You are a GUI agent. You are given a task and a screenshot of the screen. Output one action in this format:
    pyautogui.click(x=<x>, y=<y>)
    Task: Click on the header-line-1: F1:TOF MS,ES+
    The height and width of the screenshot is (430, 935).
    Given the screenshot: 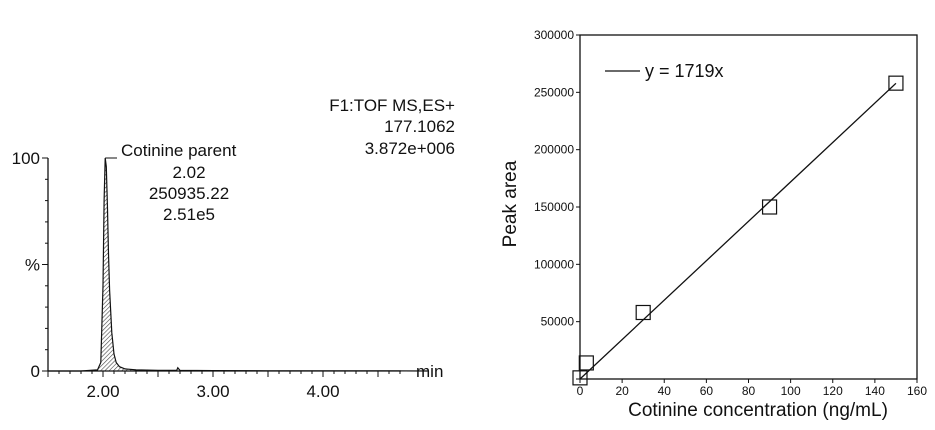 What is the action you would take?
    pyautogui.click(x=392, y=105)
    